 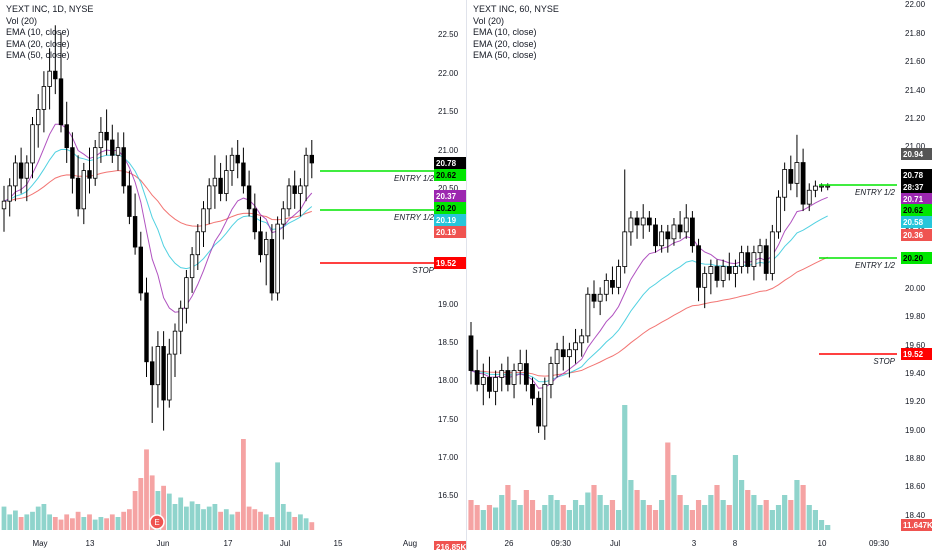 What do you see at coordinates (158, 218) in the screenshot?
I see `ema10-line` at bounding box center [158, 218].